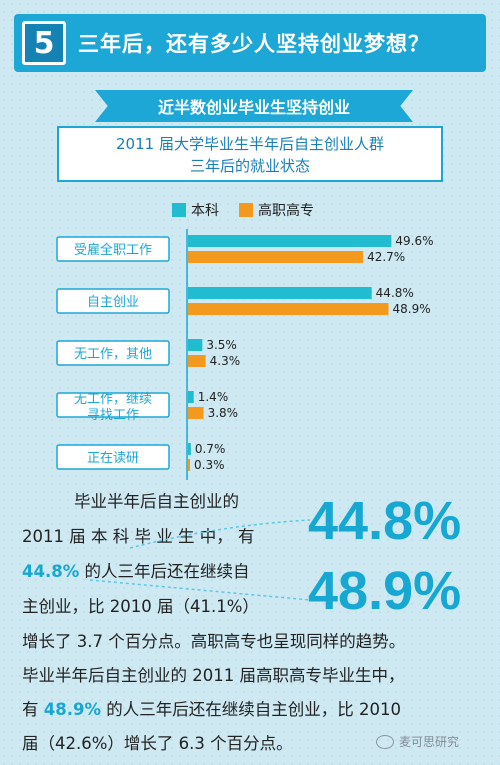 The image size is (500, 765). What do you see at coordinates (411, 309) in the screenshot?
I see `data-label: 48.9%` at bounding box center [411, 309].